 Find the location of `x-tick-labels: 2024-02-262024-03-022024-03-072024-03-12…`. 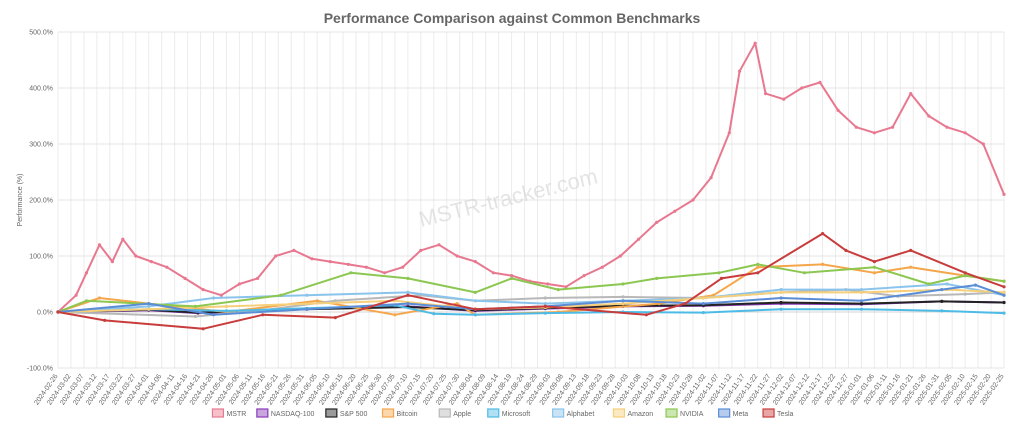

x-tick-labels: 2024-02-262024-03-022024-03-072024-03-12… is located at coordinates (519, 389).